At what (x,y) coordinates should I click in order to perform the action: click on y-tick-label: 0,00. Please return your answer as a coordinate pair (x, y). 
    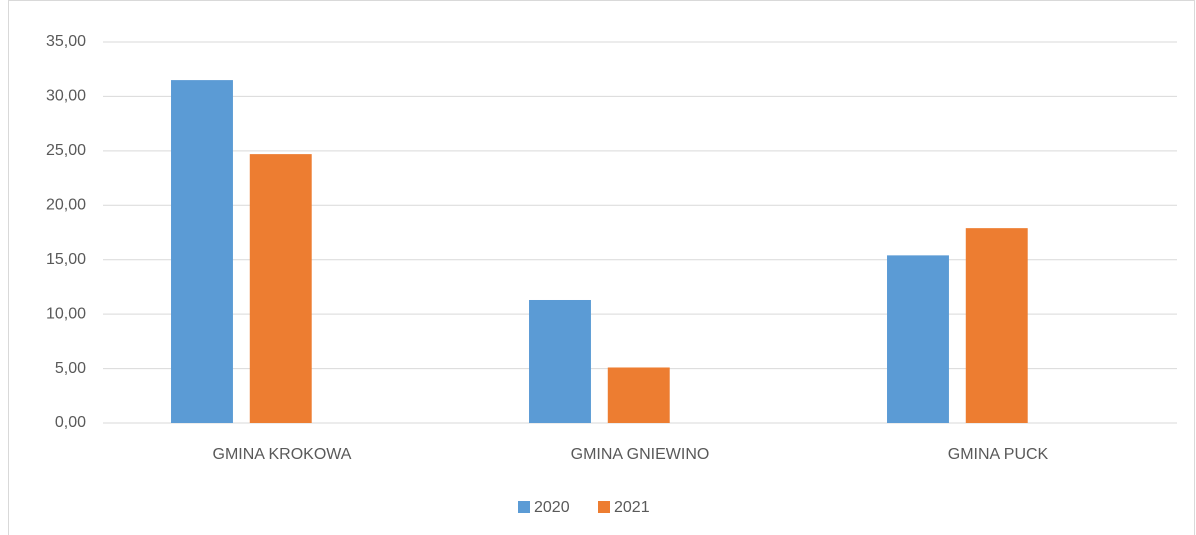
    Looking at the image, I should click on (70, 422).